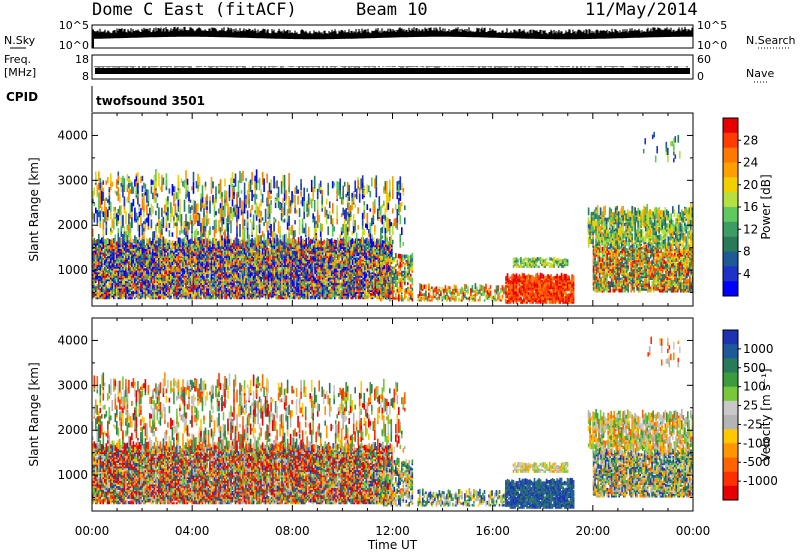  Describe the element at coordinates (641, 10) in the screenshot. I see `date-title: 11/May/2014` at that location.